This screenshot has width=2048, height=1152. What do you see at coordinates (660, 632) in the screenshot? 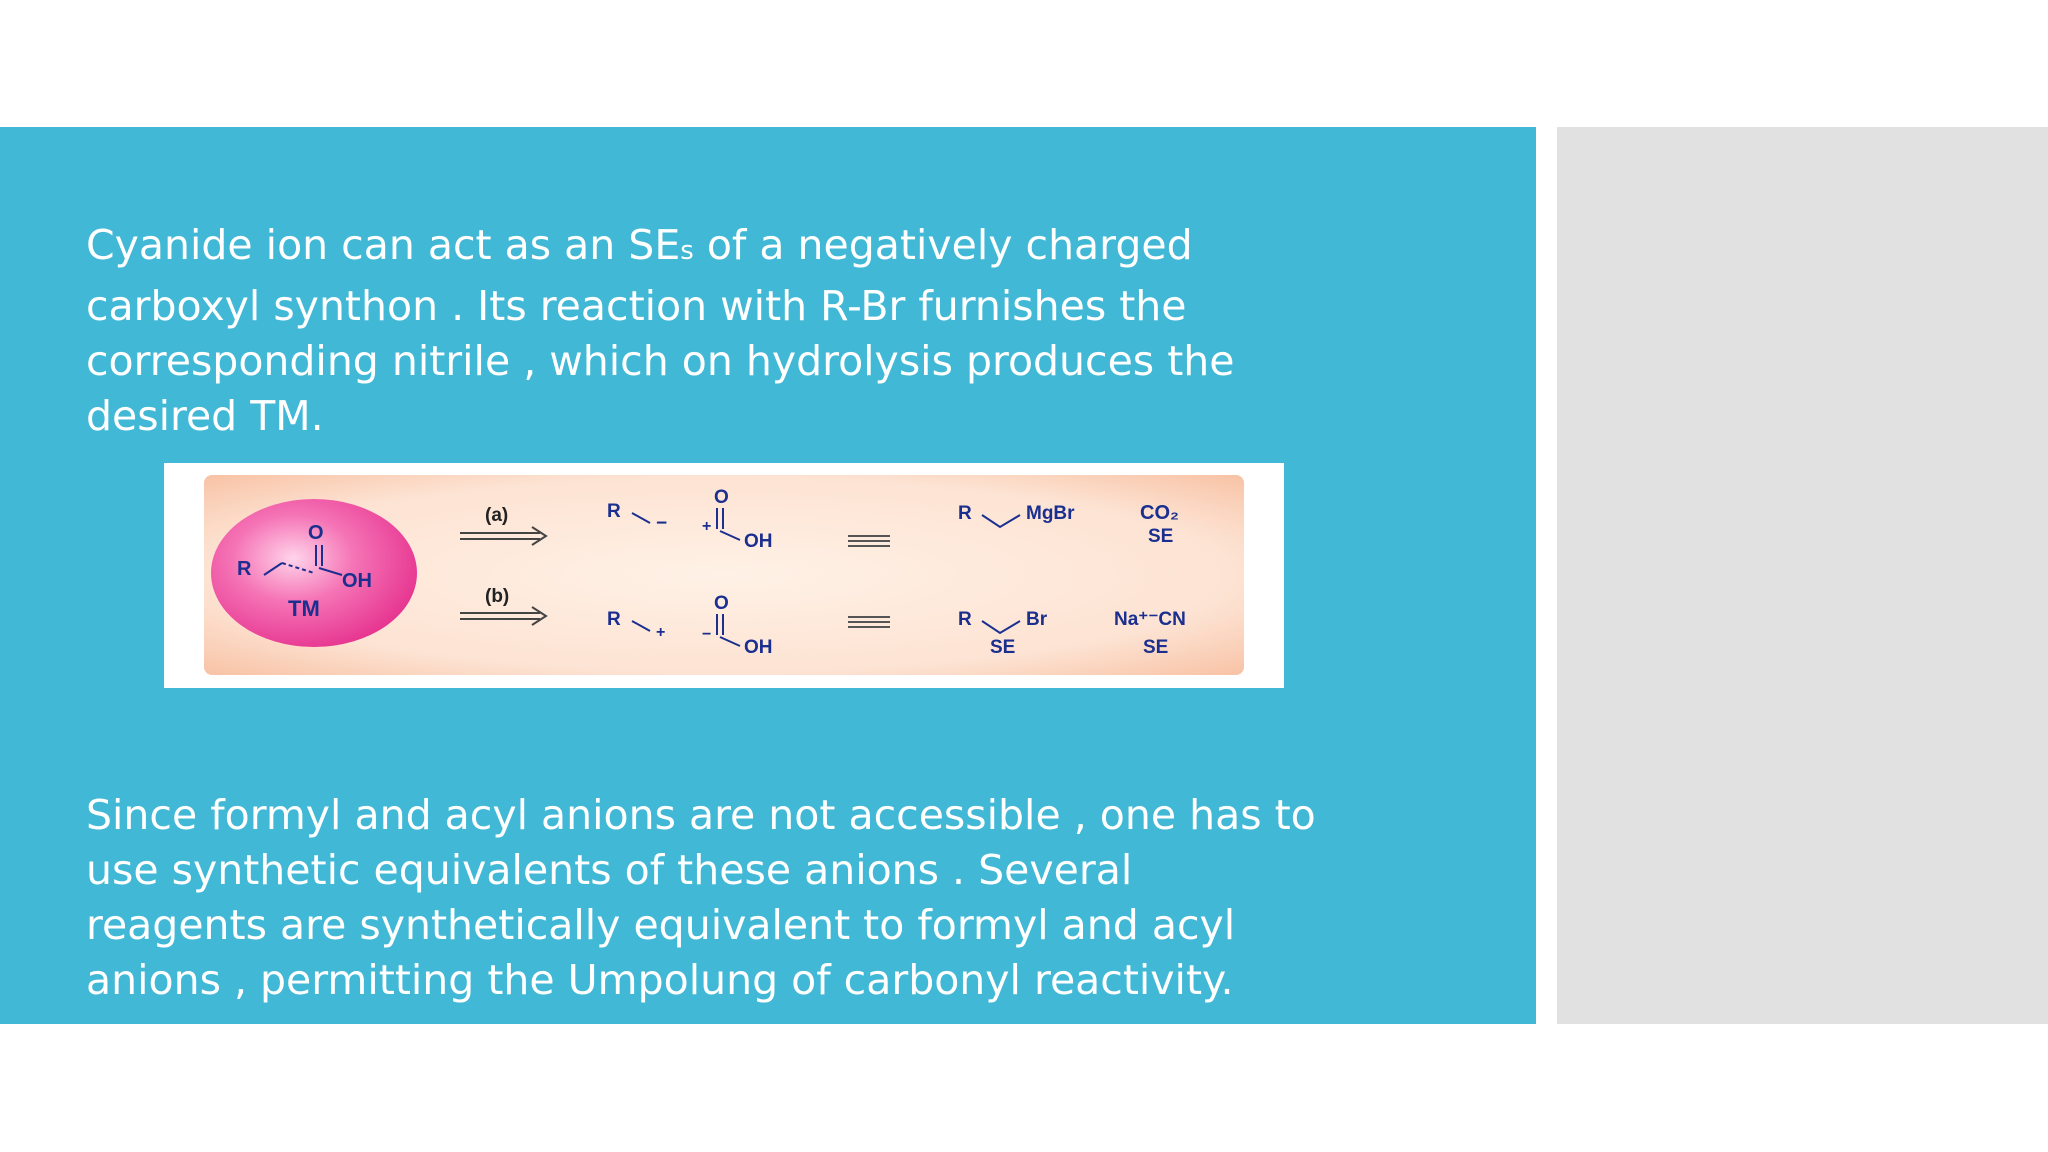
I see `route-b-synthon-plus: +` at bounding box center [660, 632].